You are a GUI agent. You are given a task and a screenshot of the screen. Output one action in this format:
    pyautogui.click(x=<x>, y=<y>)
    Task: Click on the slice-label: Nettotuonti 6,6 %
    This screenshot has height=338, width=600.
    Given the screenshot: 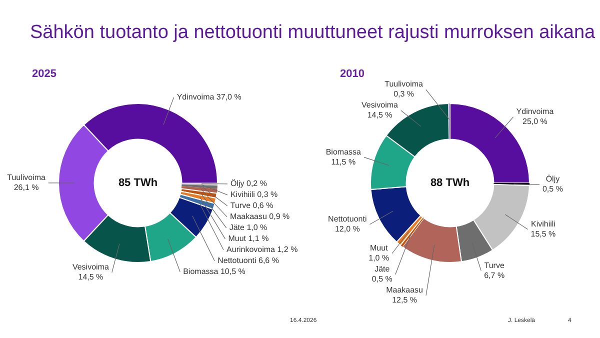 What is the action you would take?
    pyautogui.click(x=248, y=261)
    